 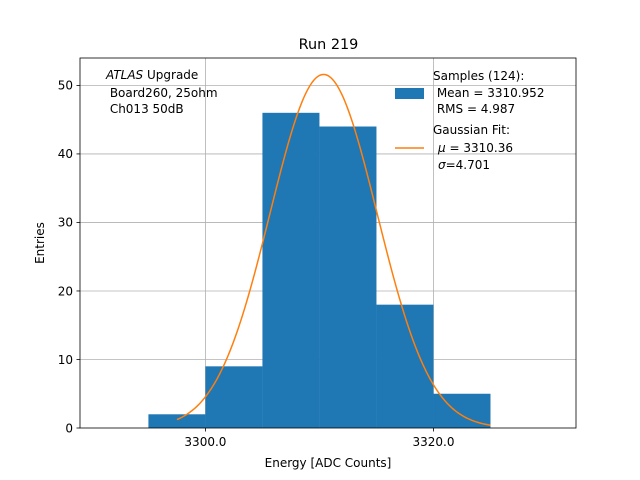 What do you see at coordinates (328, 463) in the screenshot?
I see `x-axis-label: Energy [ADC Counts]` at bounding box center [328, 463].